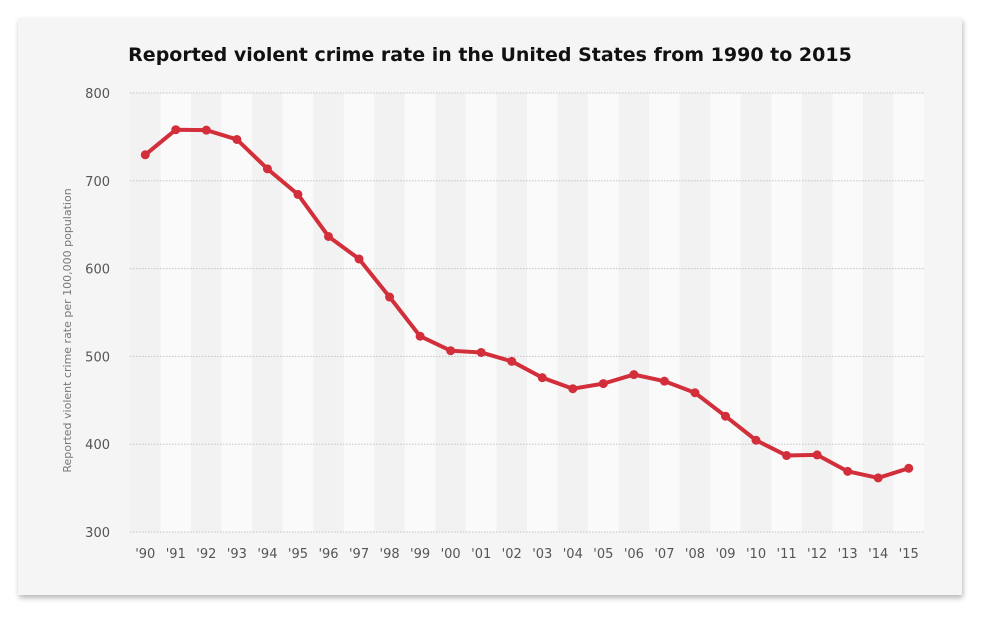 The height and width of the screenshot is (624, 989). I want to click on x-tick-label: '99, so click(420, 554).